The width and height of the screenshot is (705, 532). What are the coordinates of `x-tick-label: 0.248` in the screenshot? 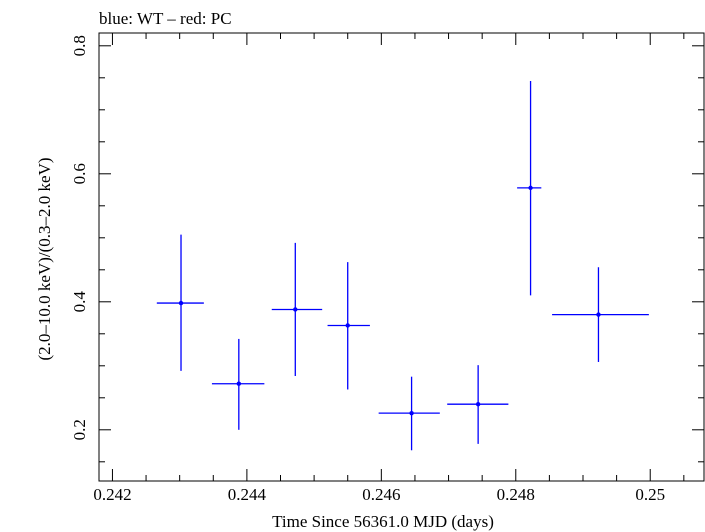 It's located at (516, 494).